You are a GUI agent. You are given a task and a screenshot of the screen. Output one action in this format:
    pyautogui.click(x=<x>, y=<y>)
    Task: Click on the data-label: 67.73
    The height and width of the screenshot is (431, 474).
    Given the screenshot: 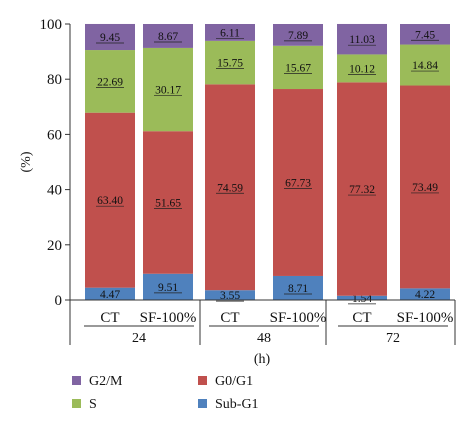 What is the action you would take?
    pyautogui.click(x=298, y=183)
    